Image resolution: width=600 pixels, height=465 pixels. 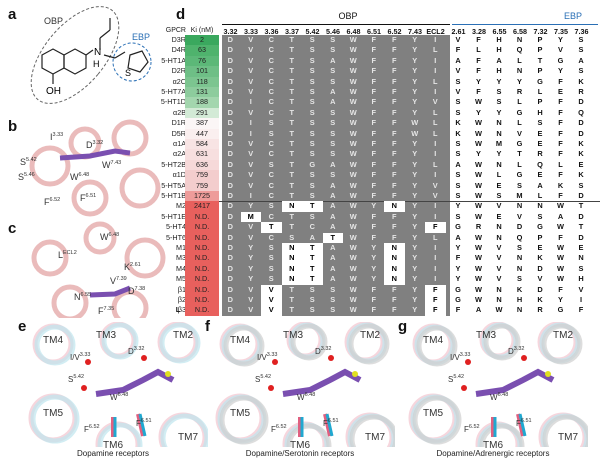 I want to click on ebp-label: EBP, so click(x=141, y=37).